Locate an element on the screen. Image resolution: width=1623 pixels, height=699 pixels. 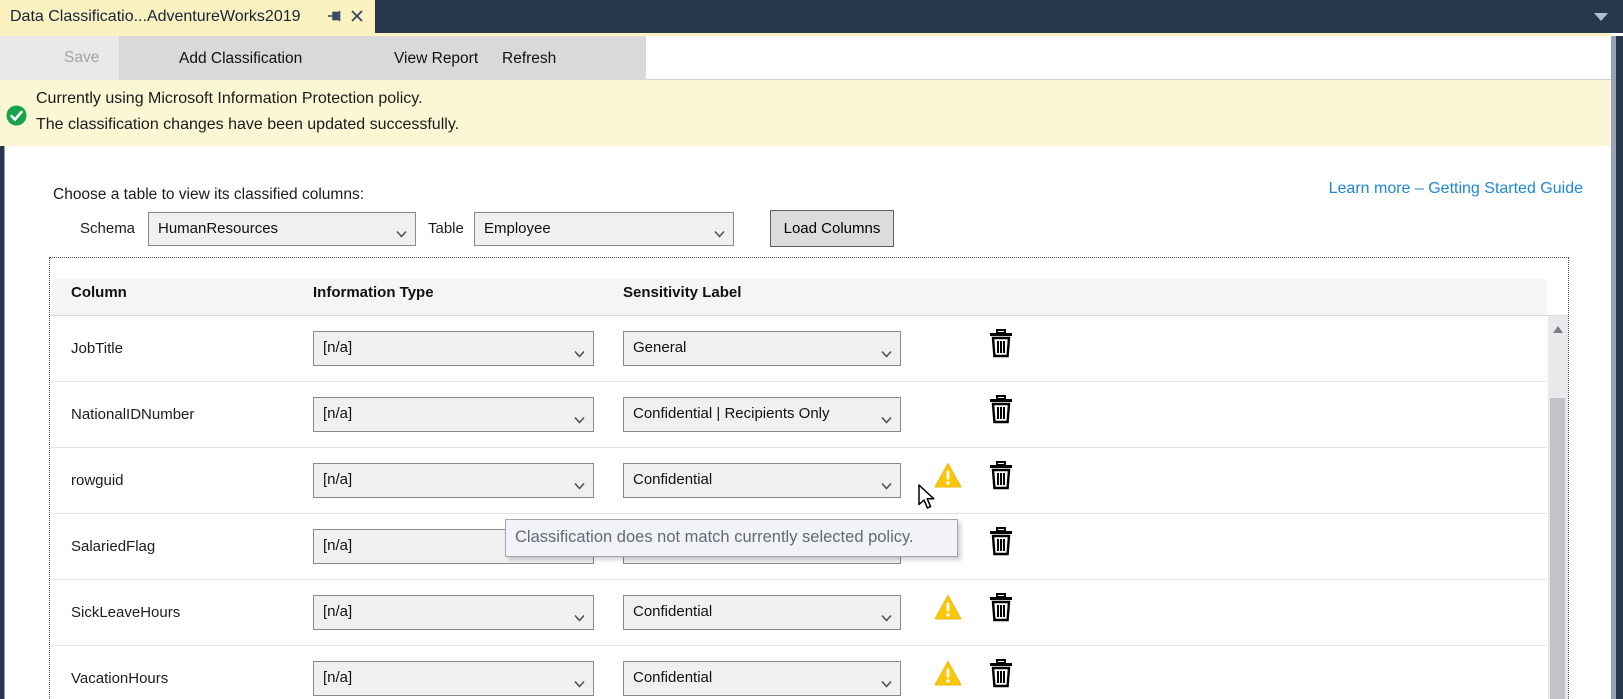
grid-header-column: Column is located at coordinates (99, 292).